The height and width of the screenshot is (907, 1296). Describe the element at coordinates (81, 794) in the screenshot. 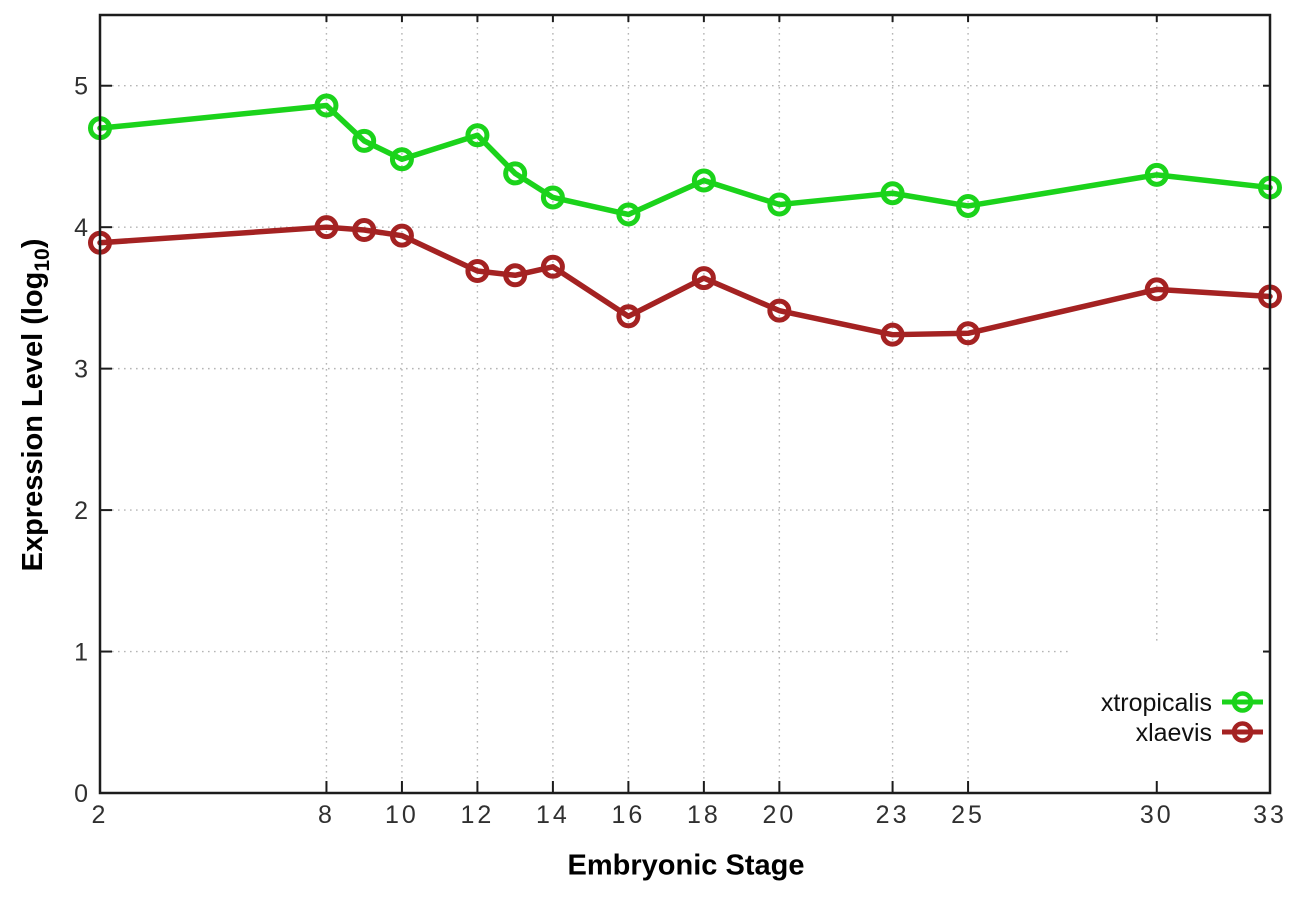

I see `y-tick-label: 0` at that location.